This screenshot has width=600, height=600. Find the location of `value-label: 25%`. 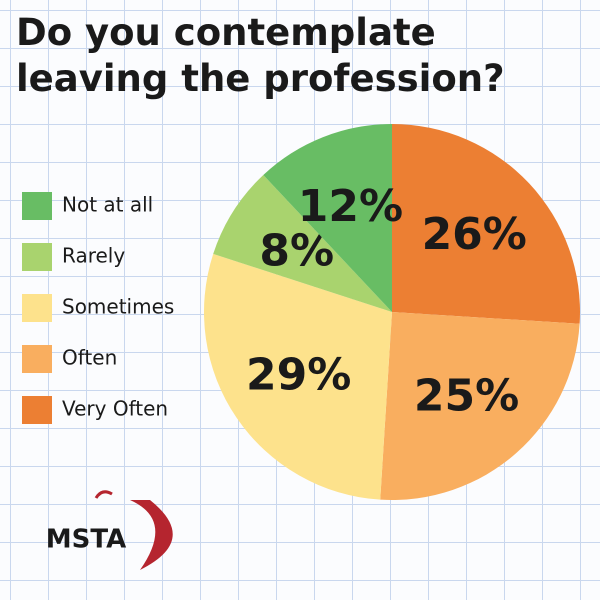

value-label: 25% is located at coordinates (466, 396).